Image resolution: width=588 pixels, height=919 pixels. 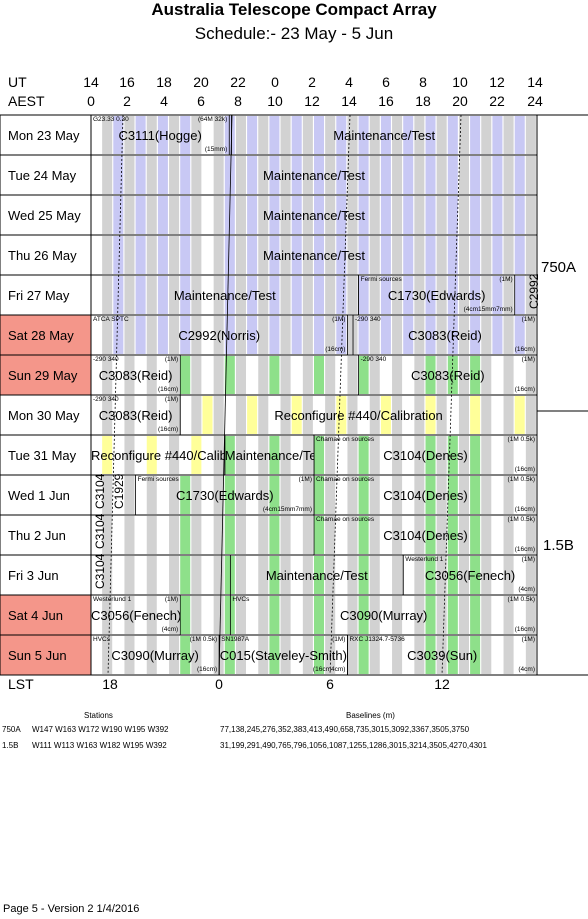 I want to click on block-title: C3090(Murray), so click(x=383, y=615).